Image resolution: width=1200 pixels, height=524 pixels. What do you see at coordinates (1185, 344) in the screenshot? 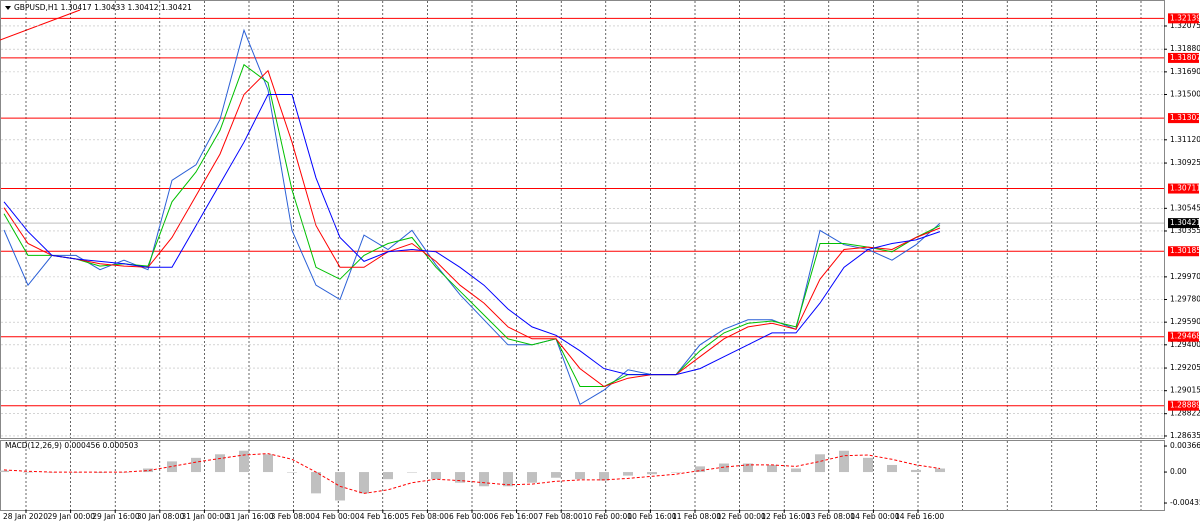
I see `y-tick-label: 1.29400` at bounding box center [1185, 344].